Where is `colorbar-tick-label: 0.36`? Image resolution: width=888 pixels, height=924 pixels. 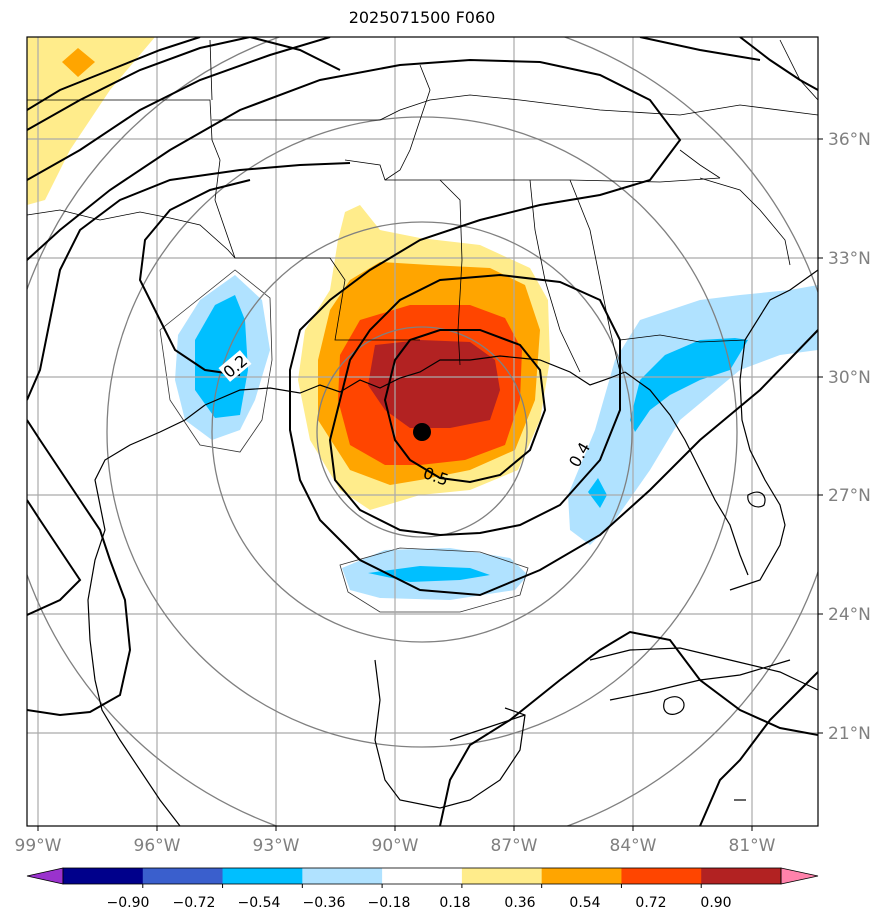 colorbar-tick-label: 0.36 is located at coordinates (519, 903).